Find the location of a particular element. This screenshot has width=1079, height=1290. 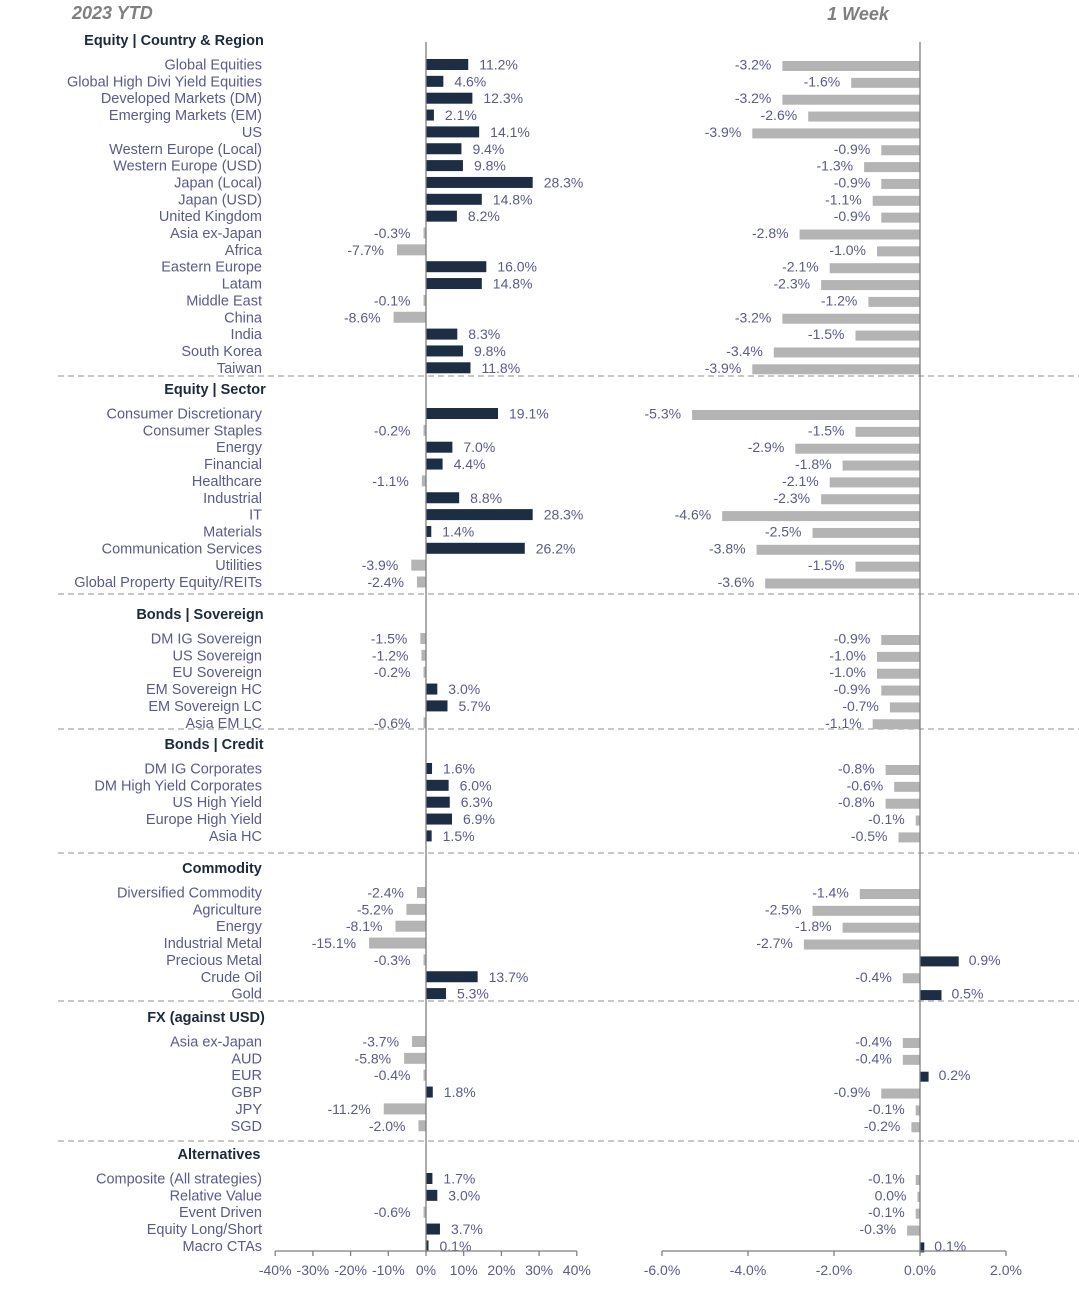

value-label-ytd: -11.2% is located at coordinates (348, 1109).